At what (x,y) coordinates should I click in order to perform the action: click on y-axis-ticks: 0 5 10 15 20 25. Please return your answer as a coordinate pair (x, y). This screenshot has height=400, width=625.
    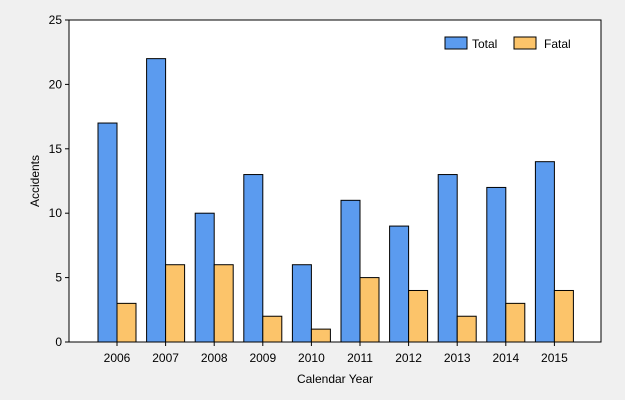
    Looking at the image, I should click on (59, 181).